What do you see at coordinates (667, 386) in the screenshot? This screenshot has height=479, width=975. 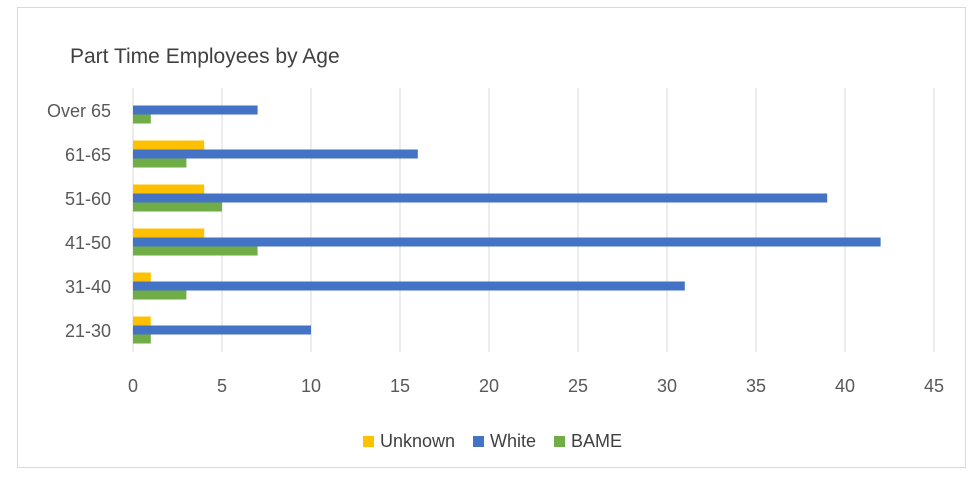 I see `x-tick-label: 30` at bounding box center [667, 386].